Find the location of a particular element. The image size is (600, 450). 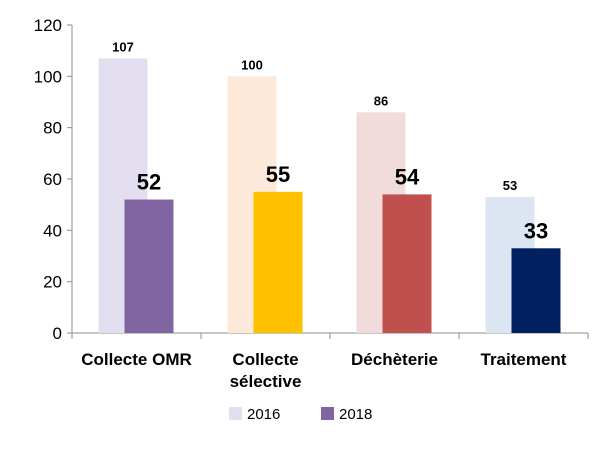

x-tick-label: Collecte sélective is located at coordinates (266, 370).